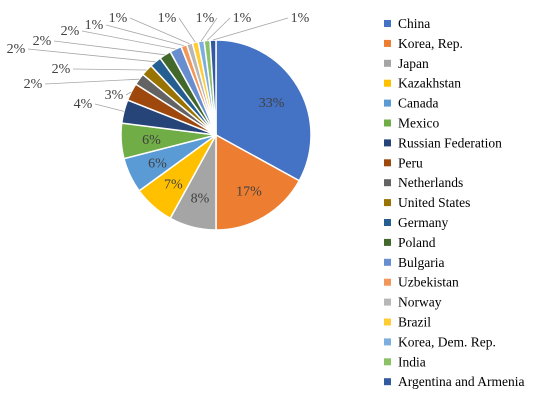  I want to click on data-label-india: 1%, so click(242, 18).